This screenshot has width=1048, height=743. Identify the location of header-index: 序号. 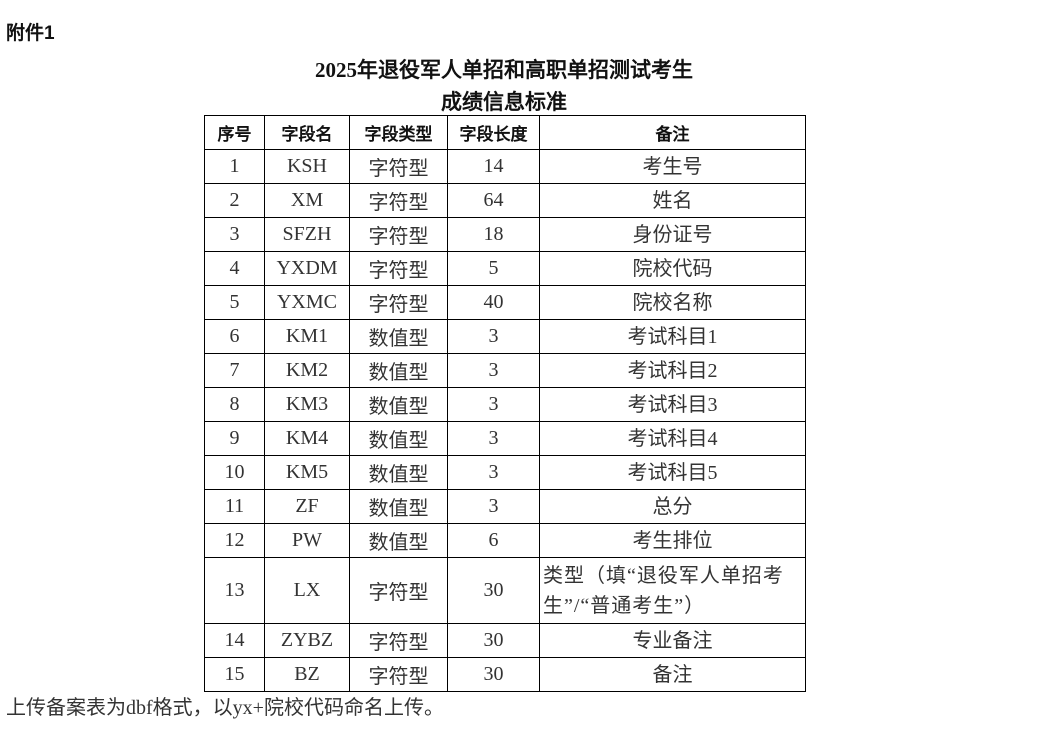
(234, 132).